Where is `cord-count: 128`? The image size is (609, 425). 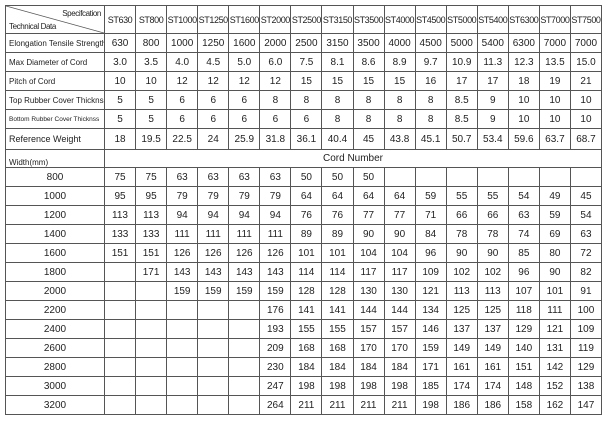 cord-count: 128 is located at coordinates (306, 291).